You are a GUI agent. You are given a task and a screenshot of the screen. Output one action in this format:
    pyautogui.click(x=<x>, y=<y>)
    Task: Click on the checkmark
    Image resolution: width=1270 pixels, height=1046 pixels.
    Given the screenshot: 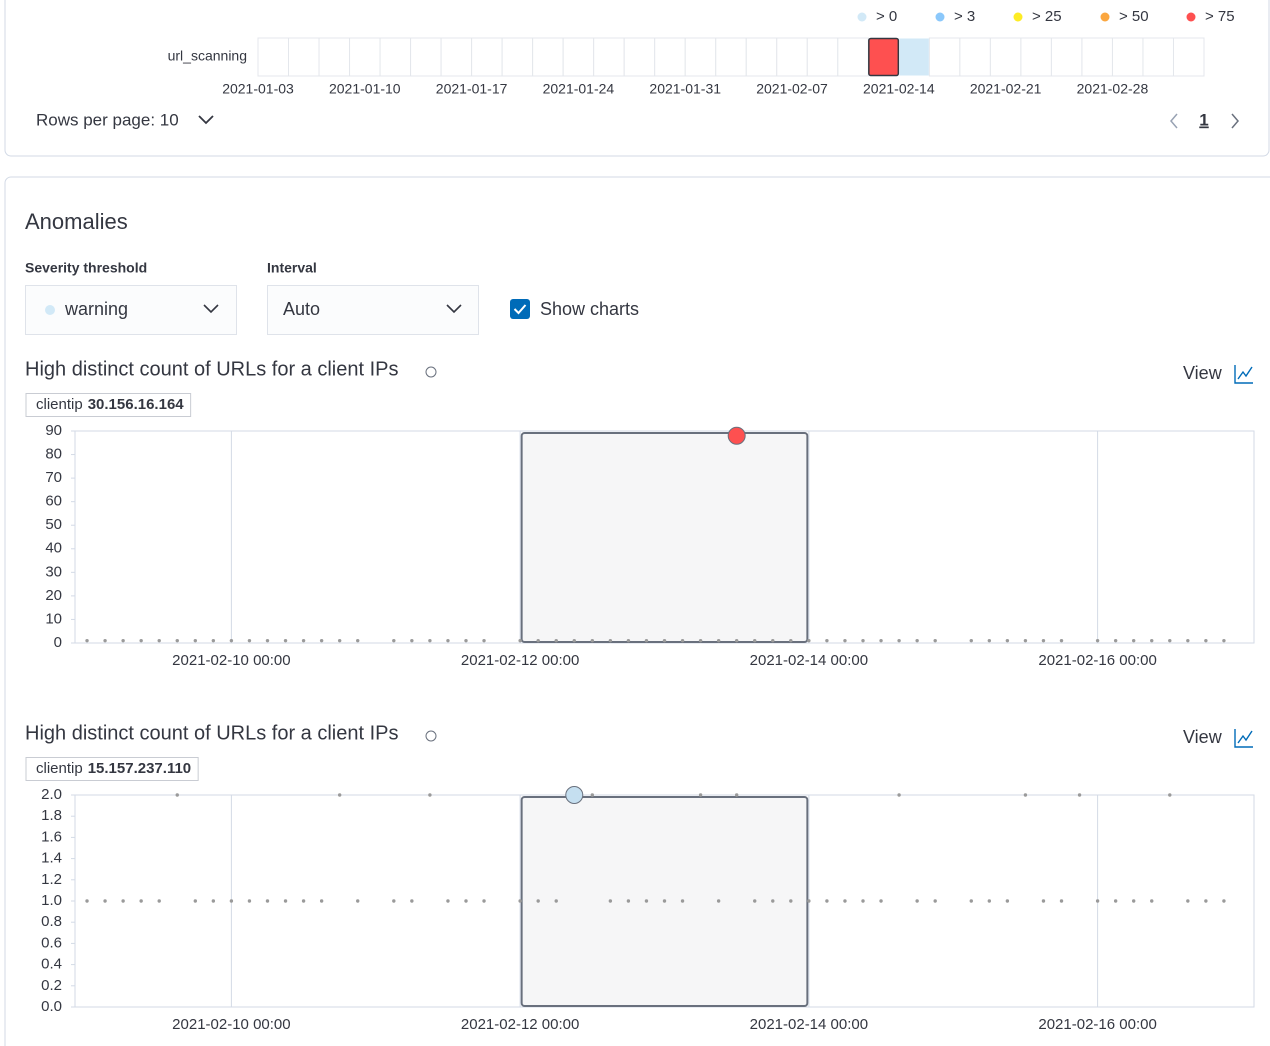 What is the action you would take?
    pyautogui.click(x=520, y=309)
    